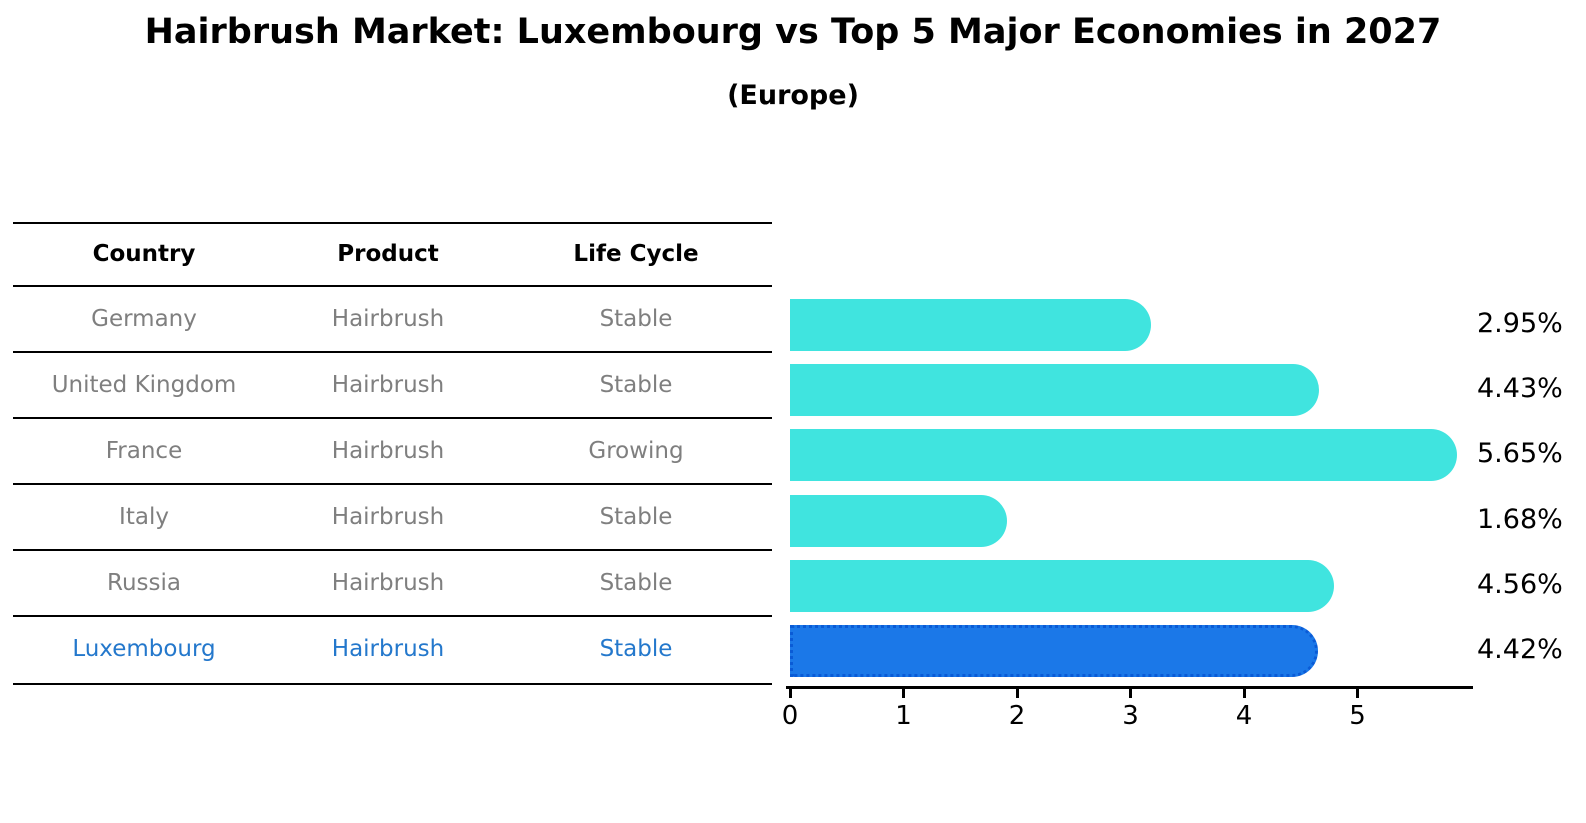 This screenshot has width=1586, height=823. What do you see at coordinates (144, 254) in the screenshot?
I see `column-header-country: Country` at bounding box center [144, 254].